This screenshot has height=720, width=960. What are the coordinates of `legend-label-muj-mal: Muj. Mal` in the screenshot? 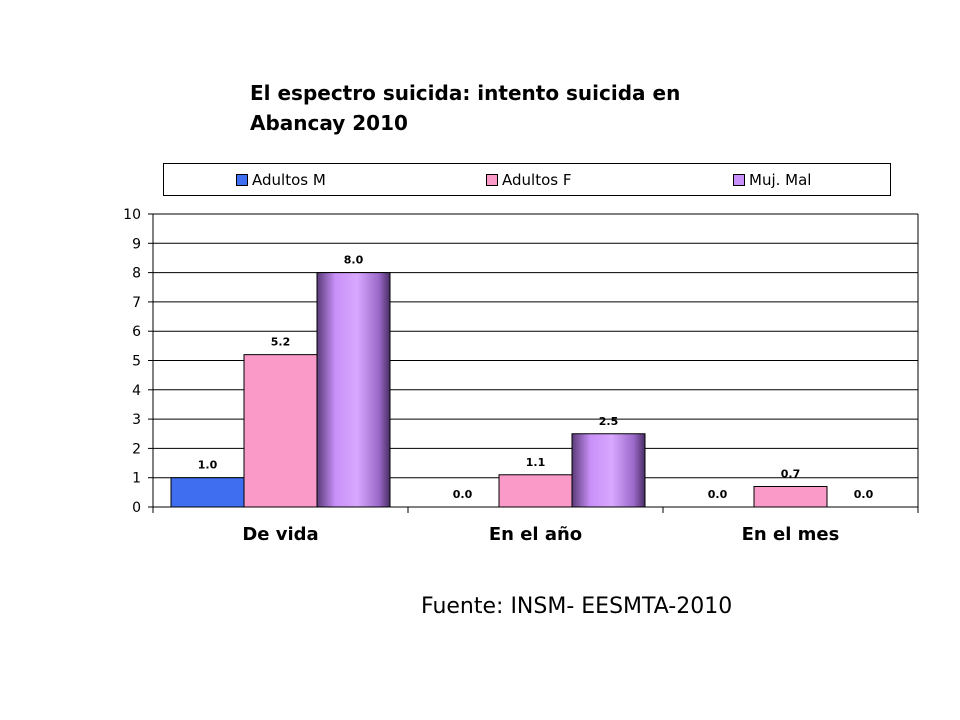 It's located at (780, 179).